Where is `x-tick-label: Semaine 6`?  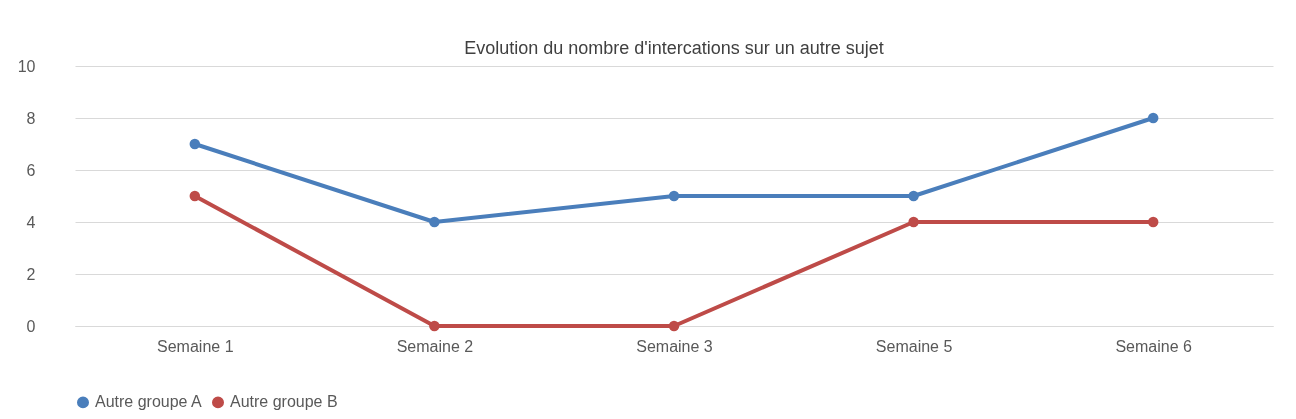
x-tick-label: Semaine 6 is located at coordinates (1154, 346).